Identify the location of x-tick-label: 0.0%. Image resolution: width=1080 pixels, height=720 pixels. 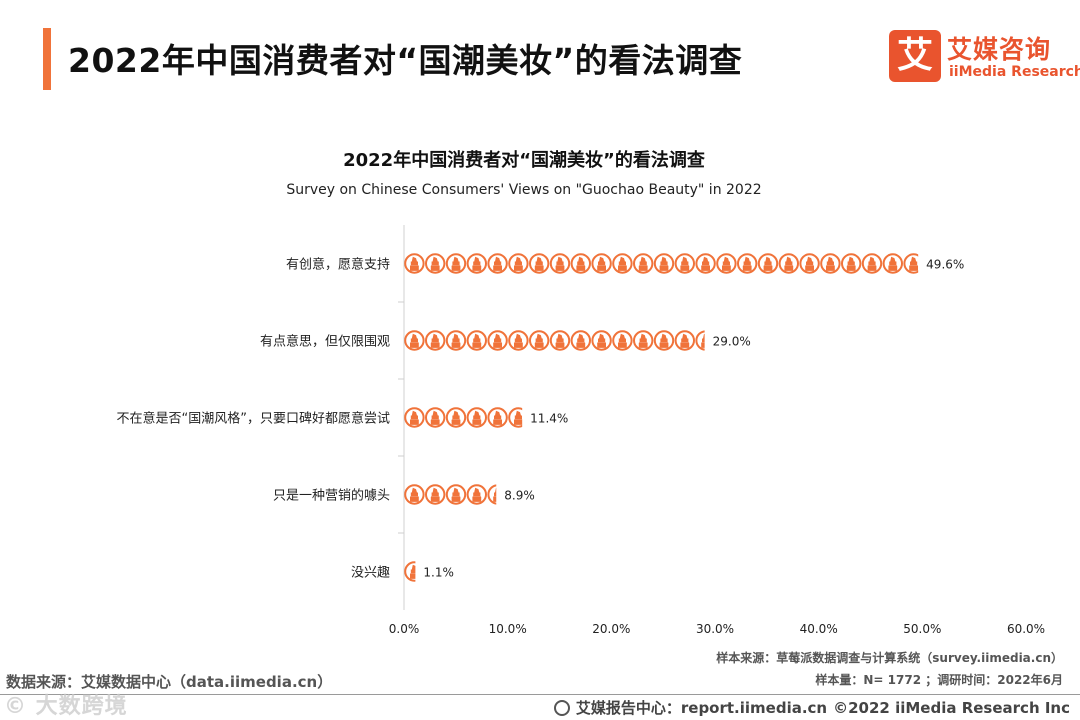
(404, 629).